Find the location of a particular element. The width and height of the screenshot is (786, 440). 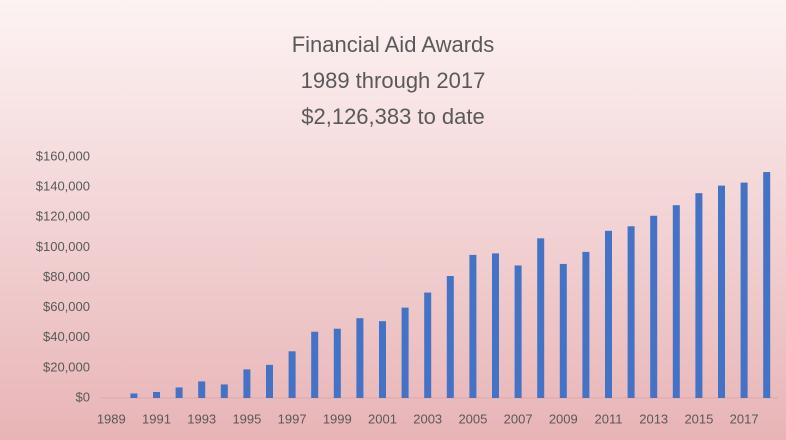

y-tick-label: $20,000 is located at coordinates (66, 366).